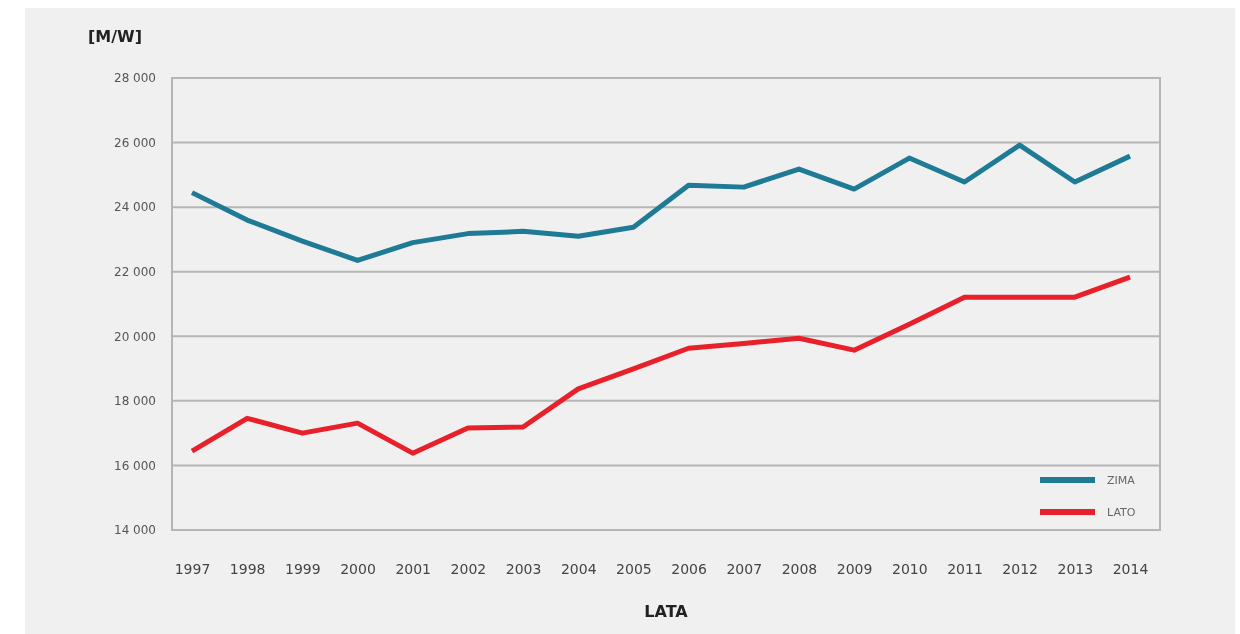  Describe the element at coordinates (115, 36) in the screenshot. I see `y-axis-title: [M/W]` at that location.